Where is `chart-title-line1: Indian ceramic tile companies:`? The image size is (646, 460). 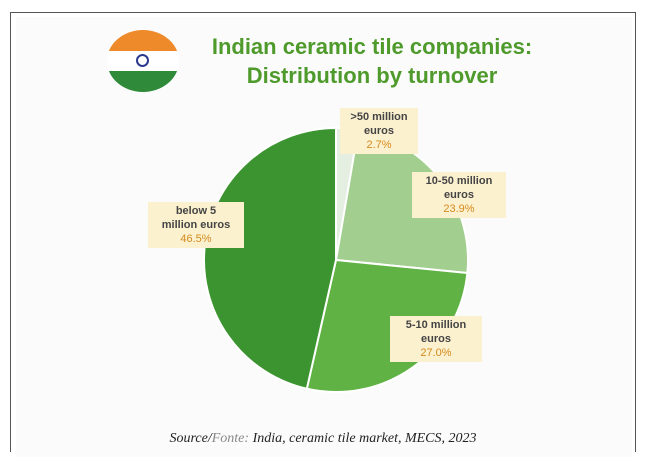 chart-title-line1: Indian ceramic tile companies: is located at coordinates (372, 46).